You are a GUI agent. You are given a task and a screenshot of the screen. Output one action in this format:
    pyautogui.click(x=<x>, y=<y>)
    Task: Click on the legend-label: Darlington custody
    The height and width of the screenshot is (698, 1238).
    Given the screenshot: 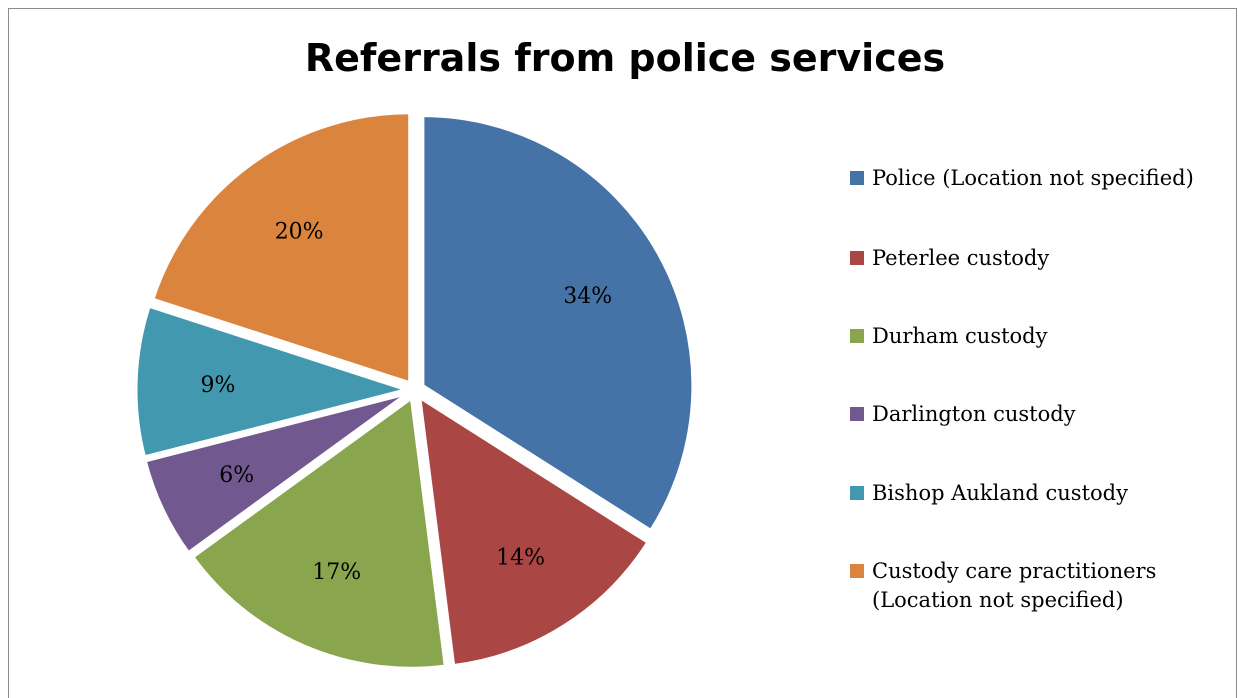 What is the action you would take?
    pyautogui.click(x=974, y=414)
    